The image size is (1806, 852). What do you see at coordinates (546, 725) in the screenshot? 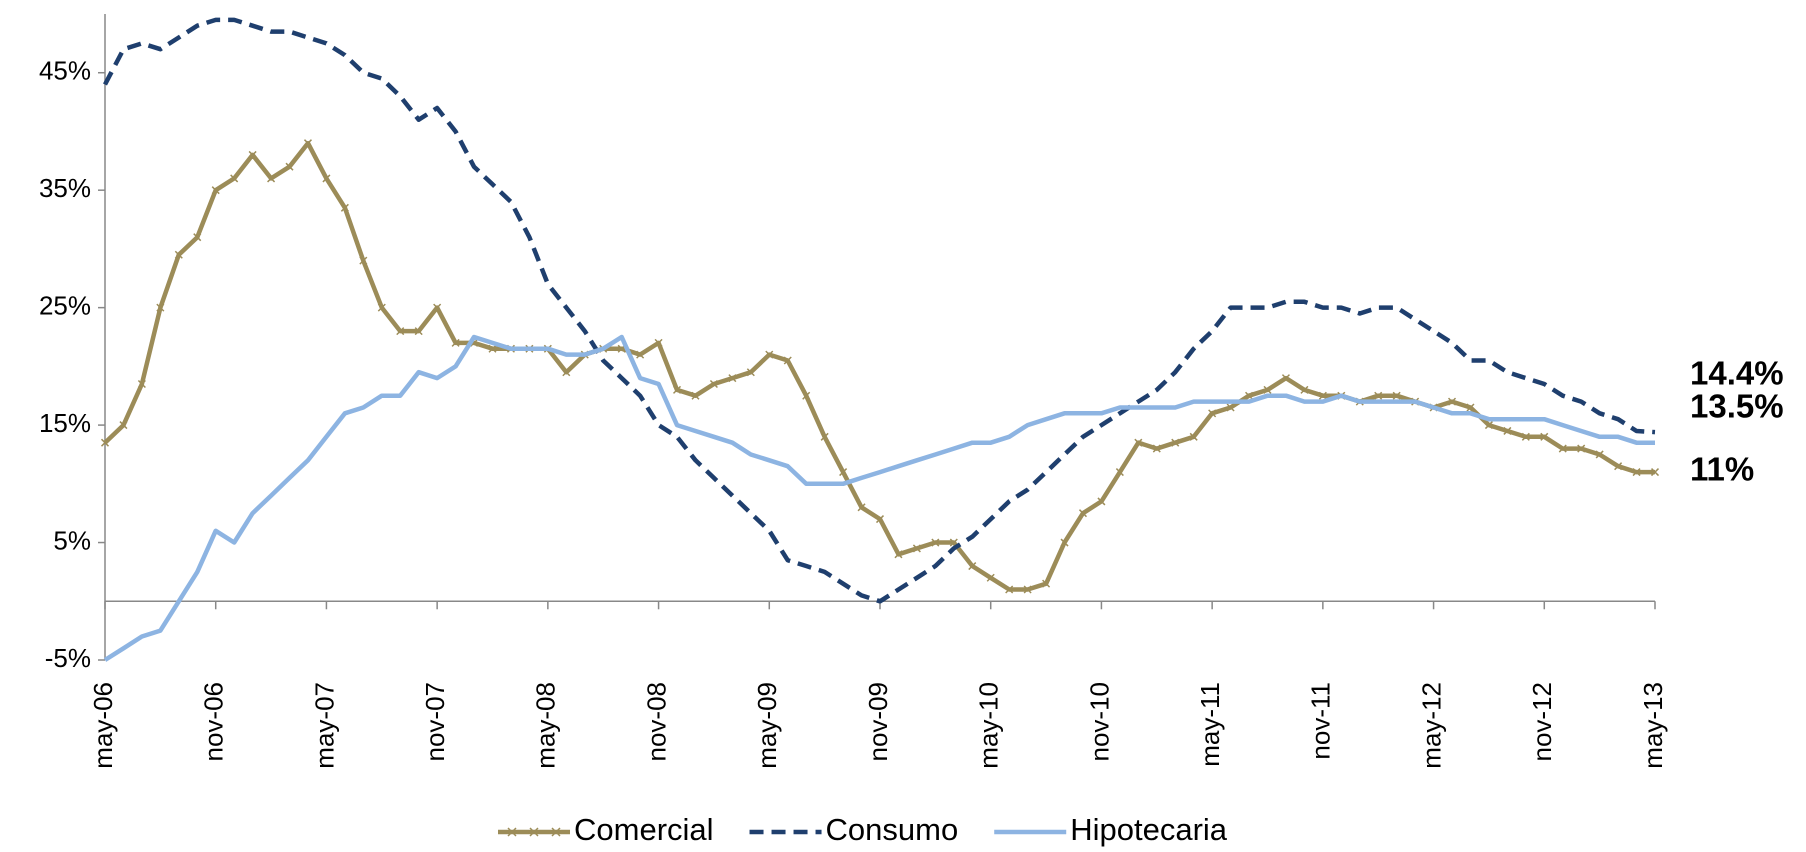
I see `x-tick-label: may-08` at bounding box center [546, 725].